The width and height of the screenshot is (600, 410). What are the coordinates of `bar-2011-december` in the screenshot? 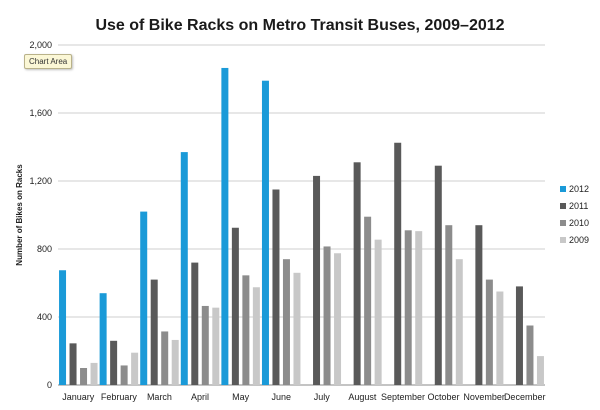 It's located at (519, 335).